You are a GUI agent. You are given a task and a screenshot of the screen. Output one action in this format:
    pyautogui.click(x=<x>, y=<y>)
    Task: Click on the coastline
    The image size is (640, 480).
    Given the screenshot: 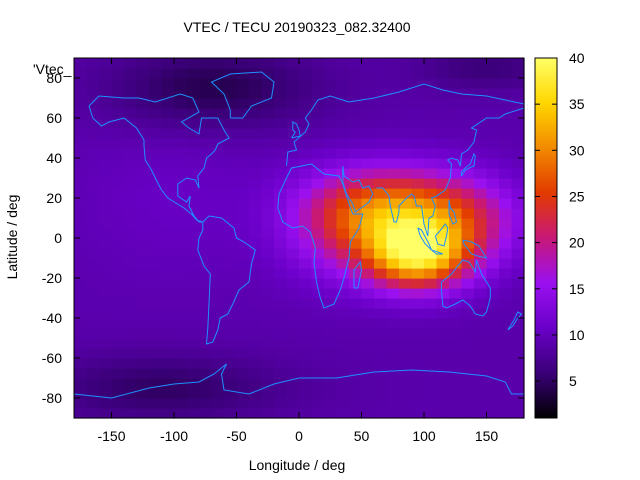 What is the action you would take?
    pyautogui.click(x=437, y=252)
    